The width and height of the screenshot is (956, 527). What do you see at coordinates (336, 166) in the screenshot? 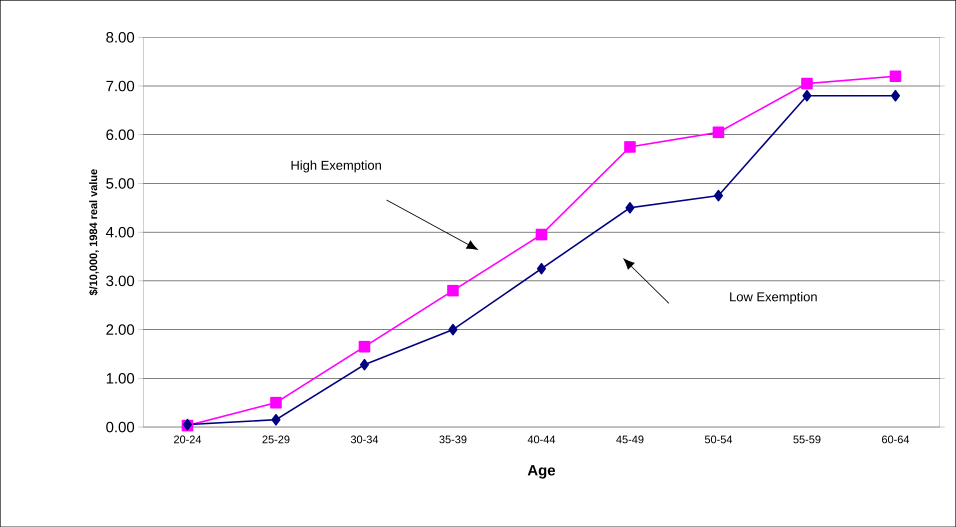
I see `annotation: High Exemption` at bounding box center [336, 166].